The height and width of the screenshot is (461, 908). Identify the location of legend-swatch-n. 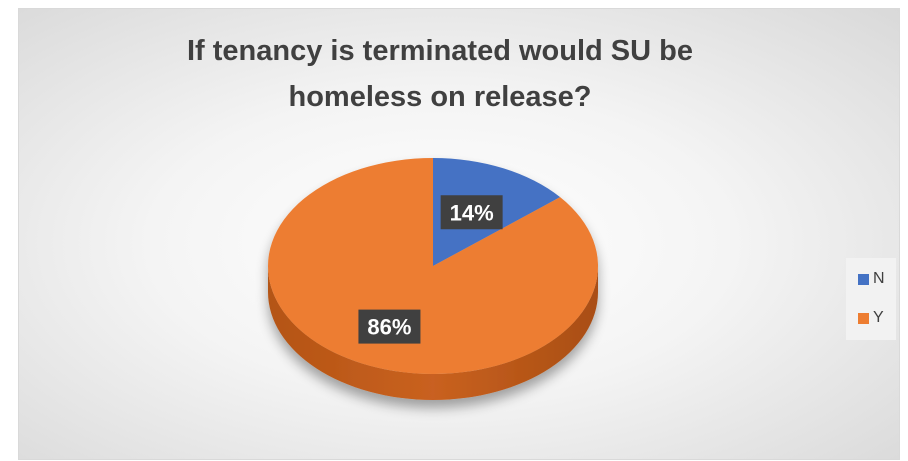
(863, 279).